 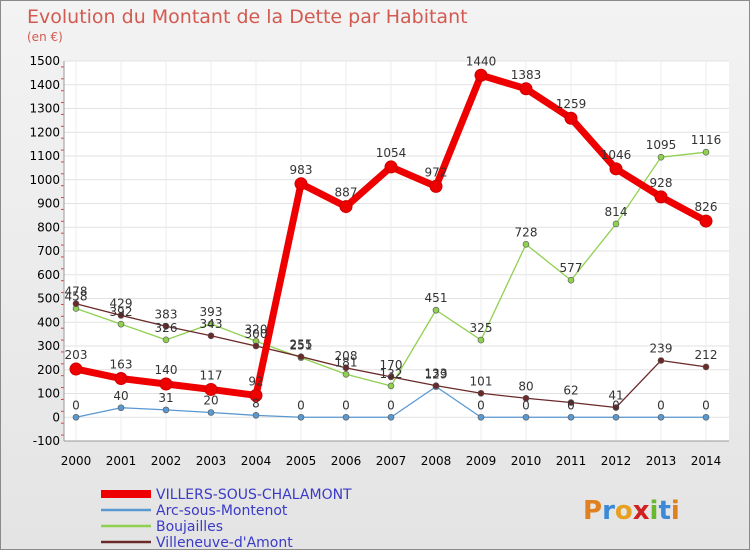 What do you see at coordinates (526, 75) in the screenshot?
I see `data-label: 1383` at bounding box center [526, 75].